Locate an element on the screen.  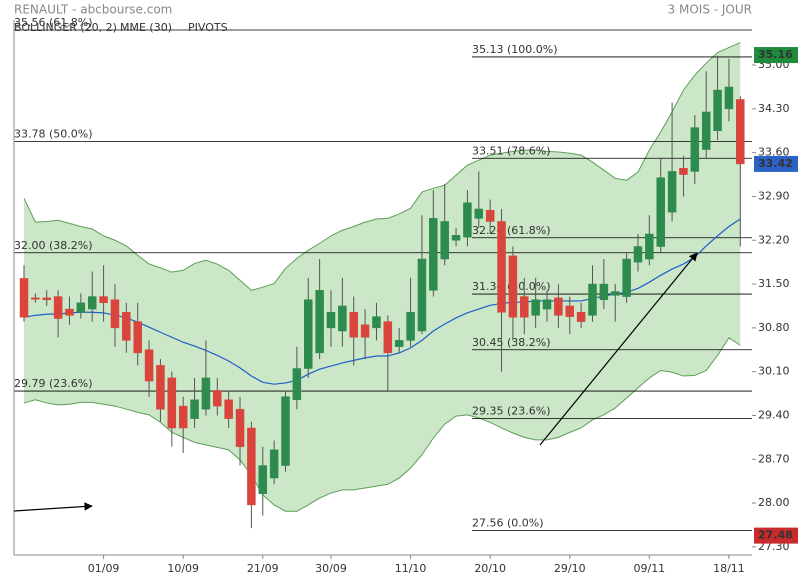
legend-pivots: PIVOTS is located at coordinates (208, 27).